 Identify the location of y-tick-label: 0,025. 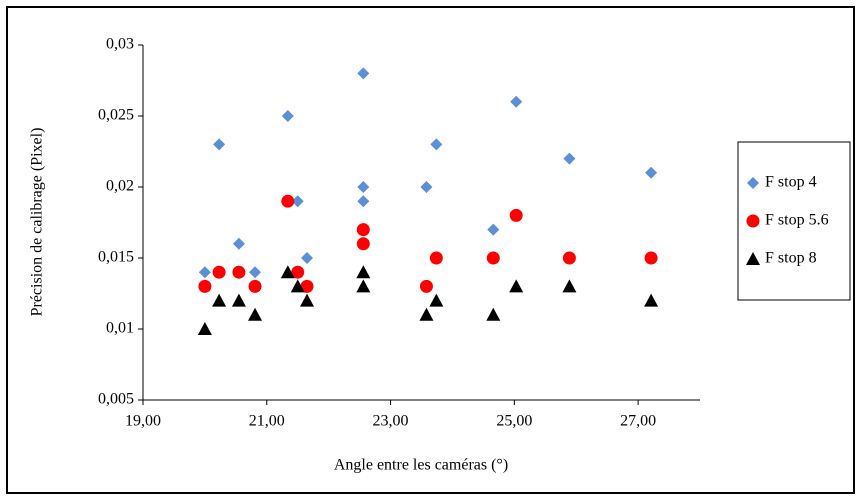
(116, 115).